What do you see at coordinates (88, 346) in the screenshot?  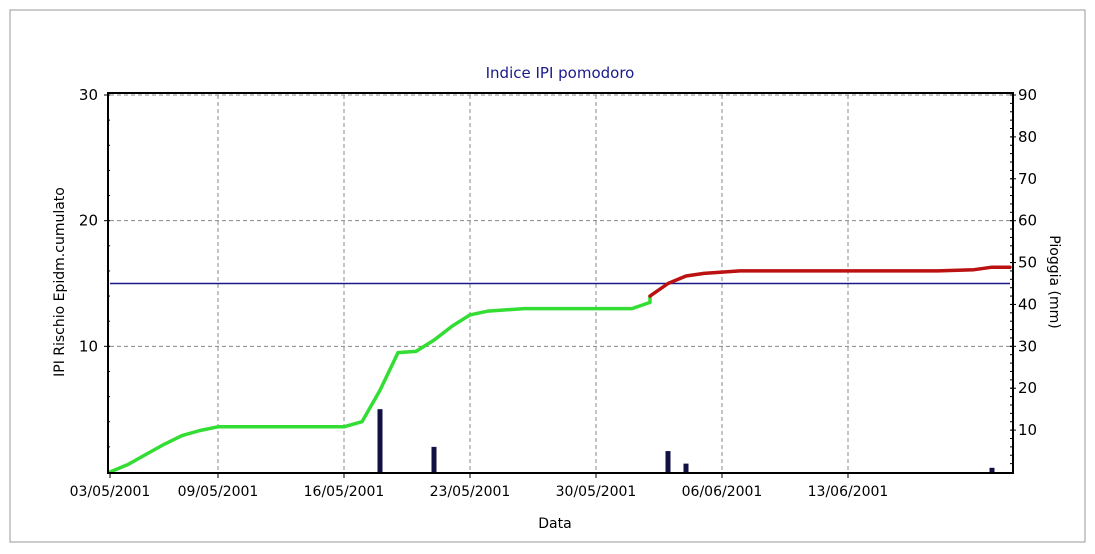 I see `y-left-tick-label: 10` at bounding box center [88, 346].